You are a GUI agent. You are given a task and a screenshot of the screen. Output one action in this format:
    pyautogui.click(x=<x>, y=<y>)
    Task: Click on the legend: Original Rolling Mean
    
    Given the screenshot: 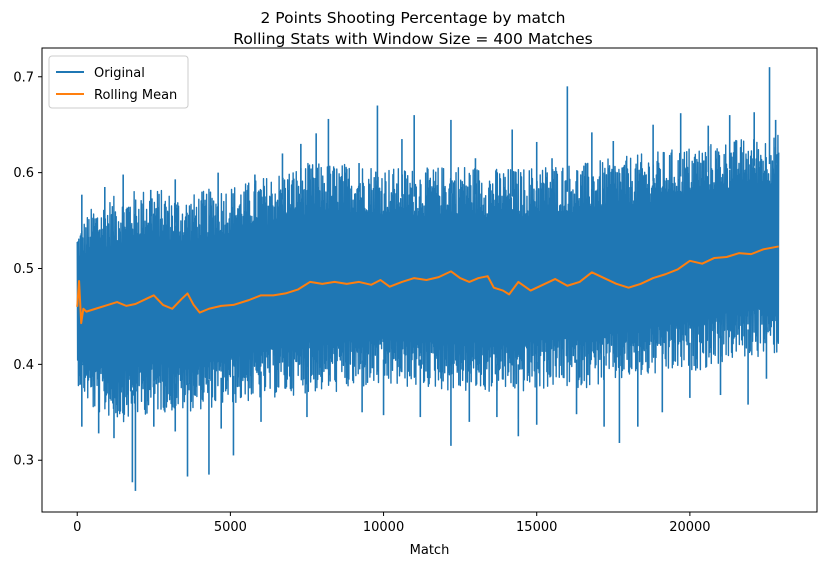 What is the action you would take?
    pyautogui.click(x=118, y=82)
    